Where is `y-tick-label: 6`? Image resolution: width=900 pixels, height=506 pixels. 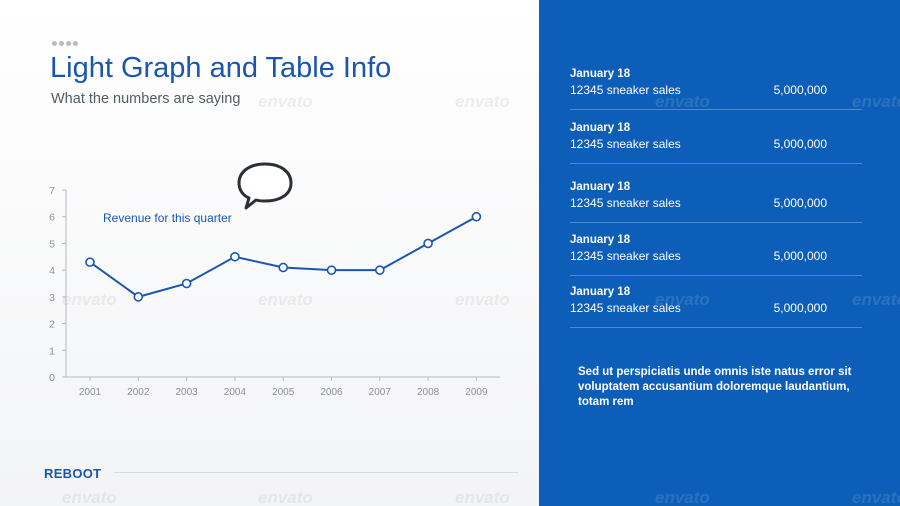
y-tick-label: 6 is located at coordinates (52, 218).